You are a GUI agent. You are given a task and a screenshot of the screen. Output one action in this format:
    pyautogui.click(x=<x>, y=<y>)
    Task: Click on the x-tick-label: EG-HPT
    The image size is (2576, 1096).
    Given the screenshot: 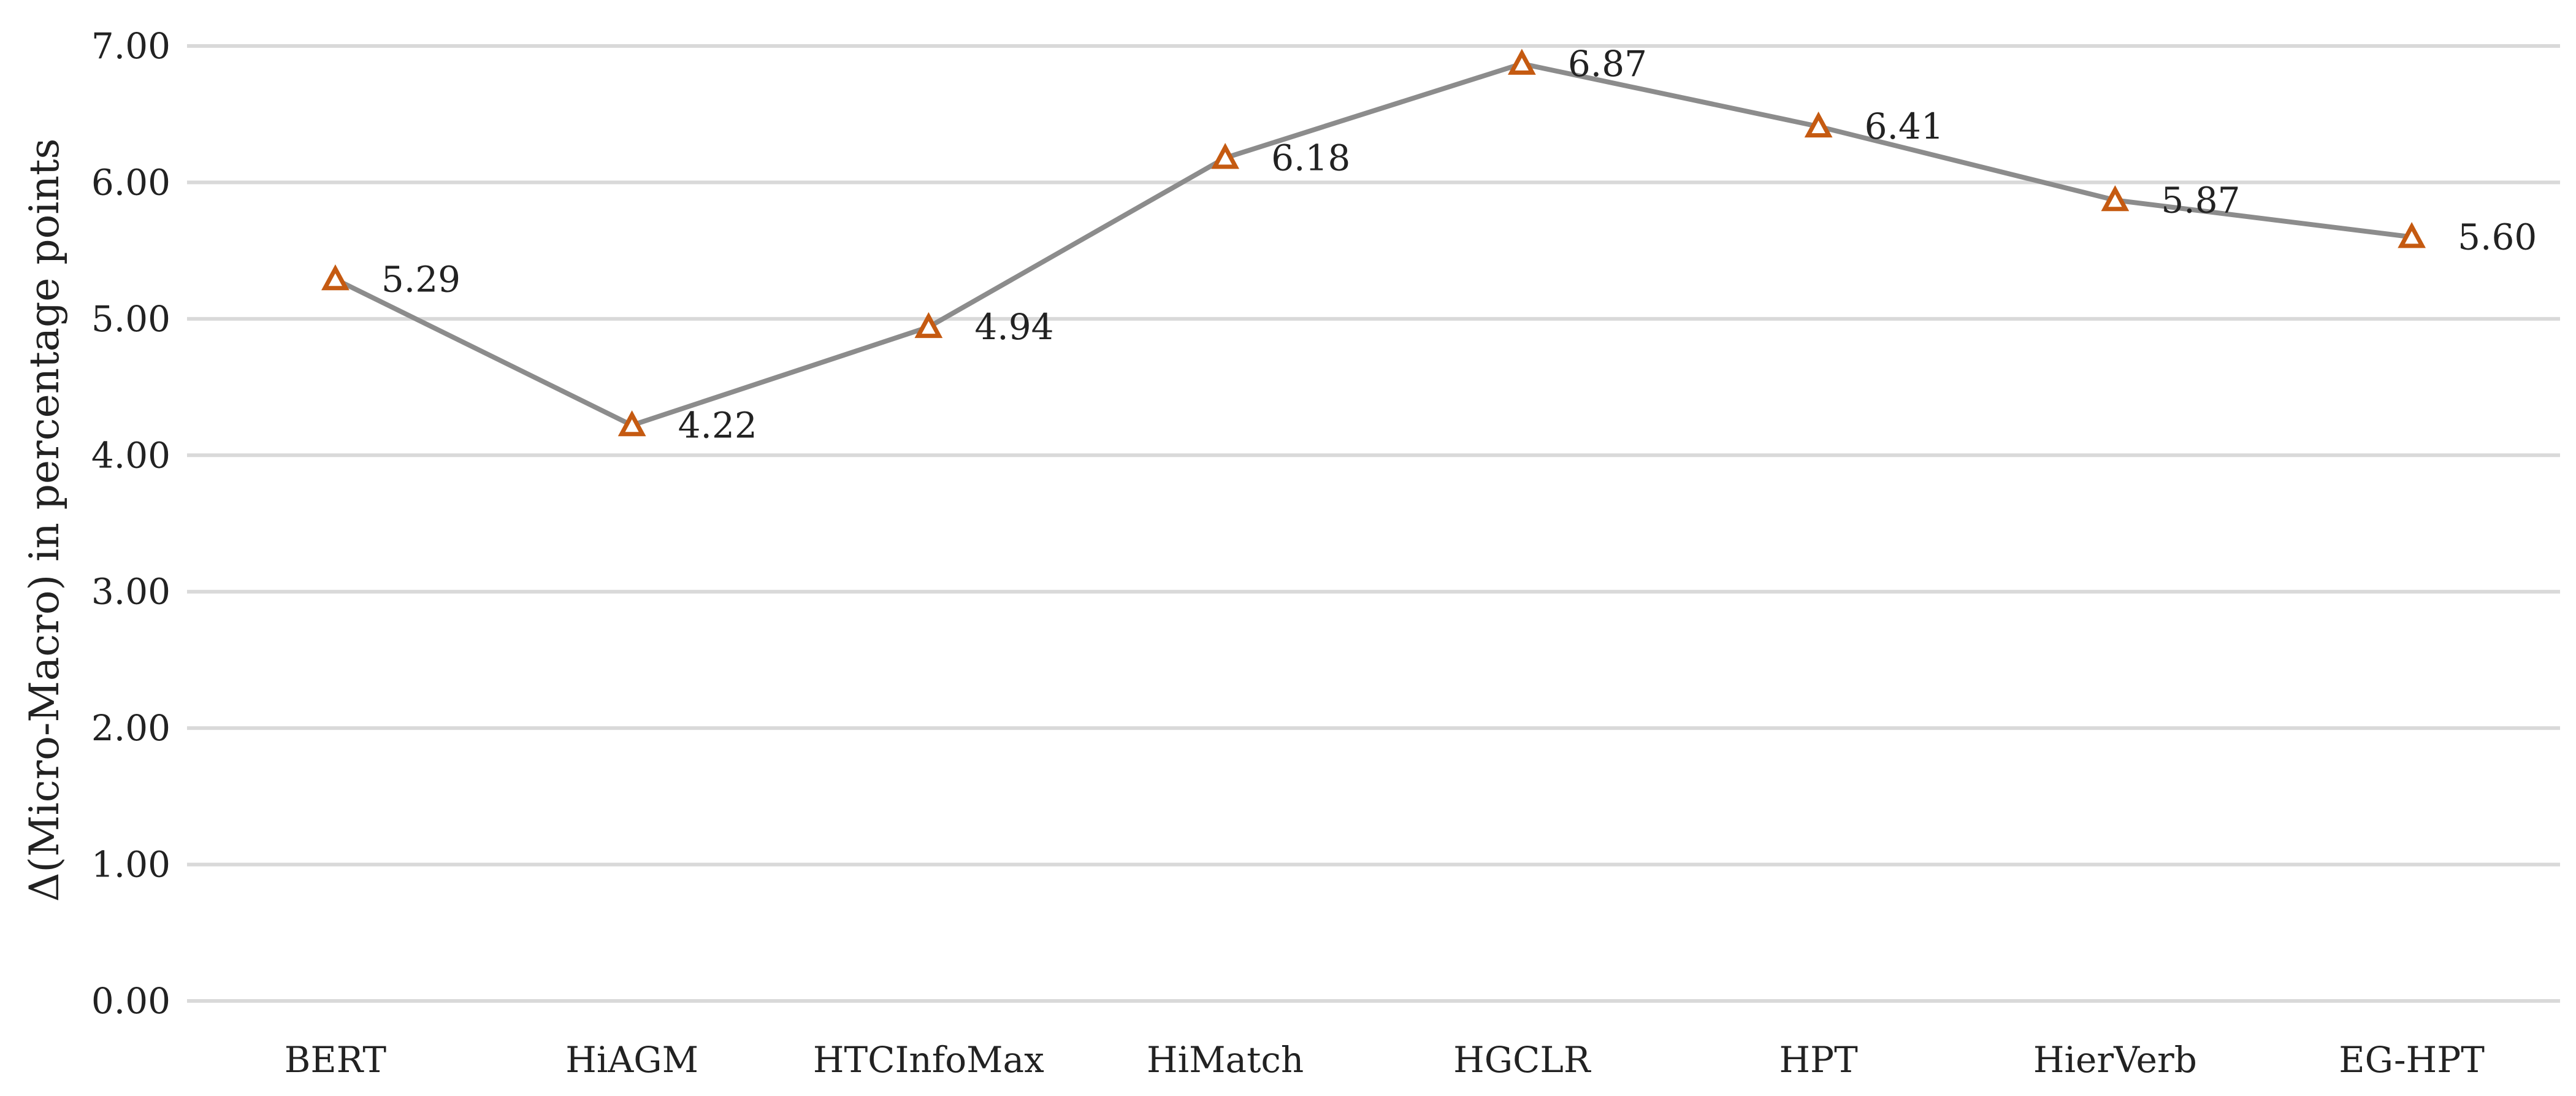 What is the action you would take?
    pyautogui.click(x=2412, y=1060)
    